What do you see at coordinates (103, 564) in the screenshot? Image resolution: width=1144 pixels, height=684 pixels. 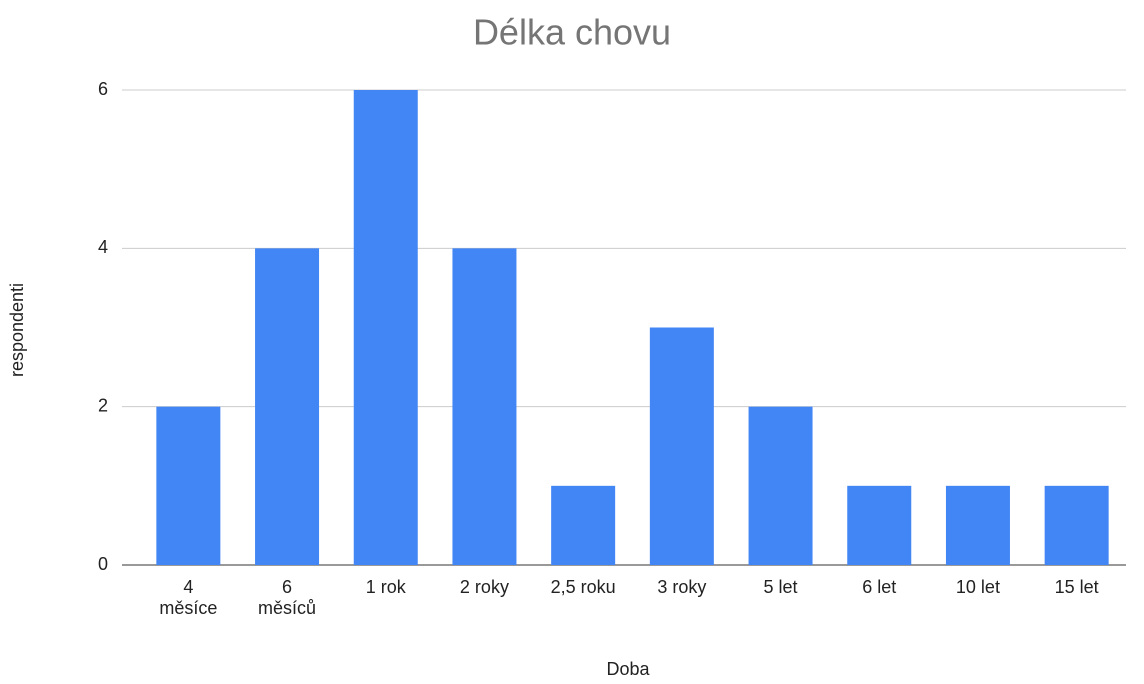 I see `y-tick-label: 0` at bounding box center [103, 564].